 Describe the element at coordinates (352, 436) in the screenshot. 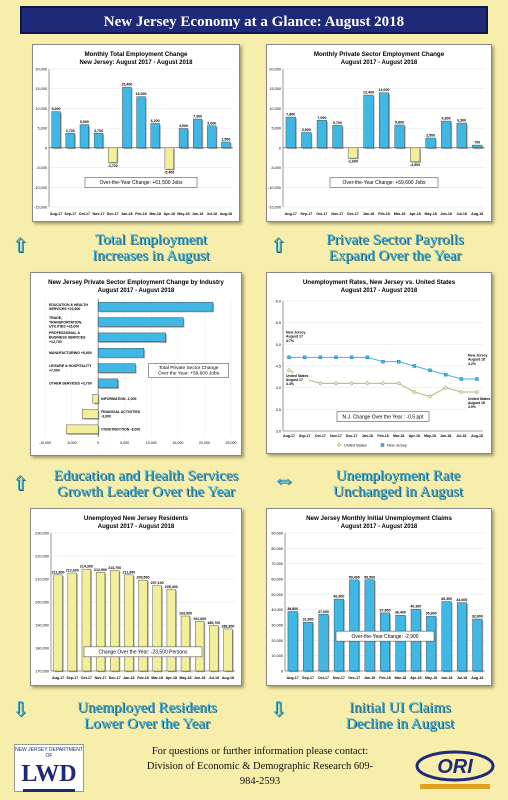

I see `x-tick-label: Dec-17` at that location.